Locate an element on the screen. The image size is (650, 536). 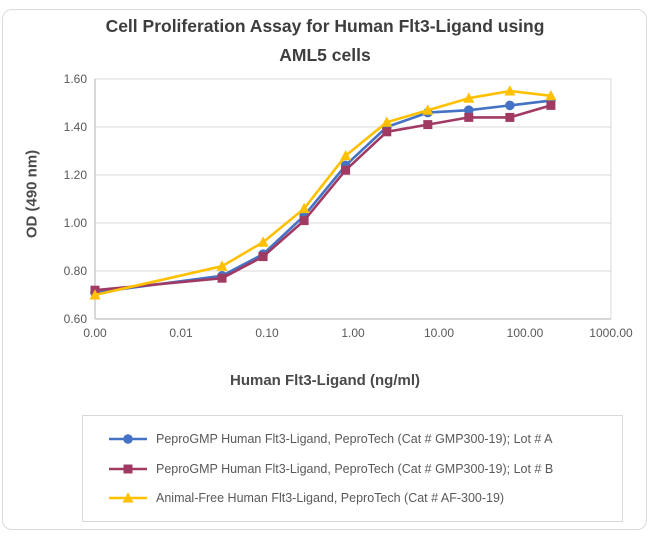
y-tick-label: 1.60 is located at coordinates (76, 79).